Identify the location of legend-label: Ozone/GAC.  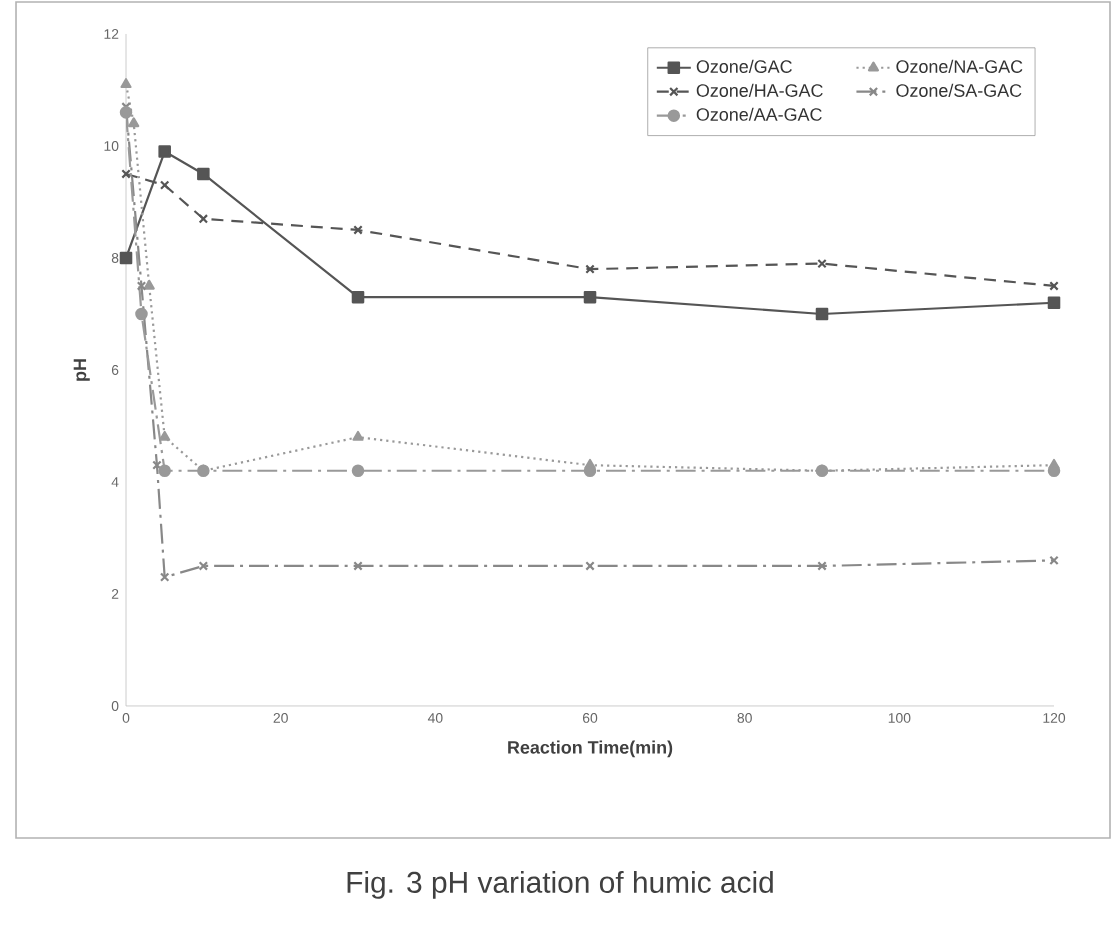
(744, 66).